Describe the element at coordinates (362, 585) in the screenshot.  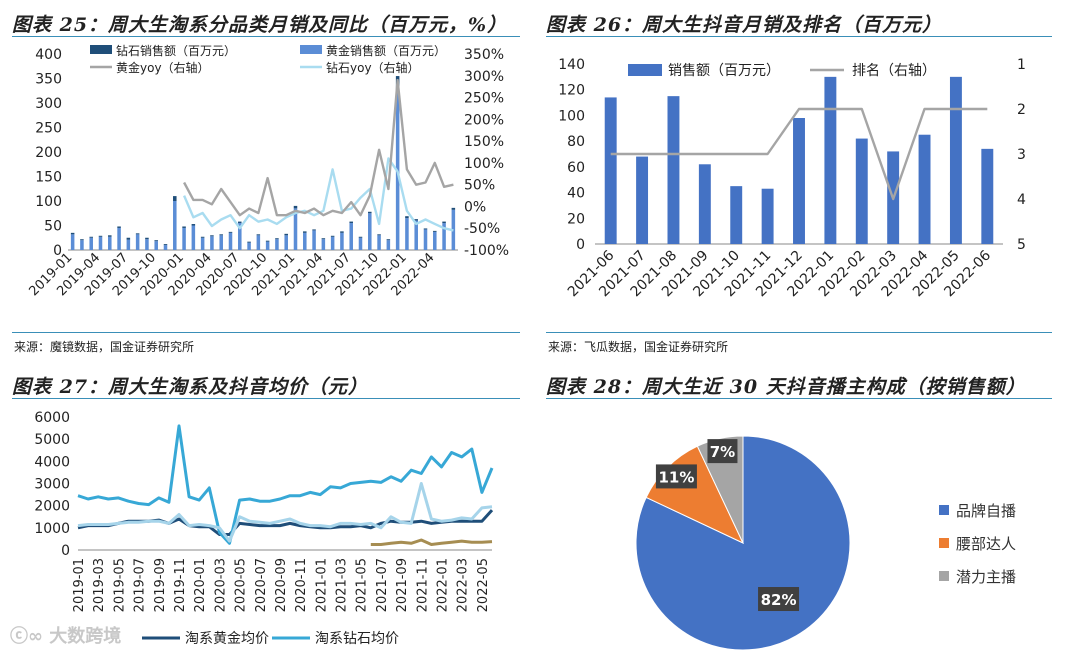
I see `x-tick-label: 2021-05` at that location.